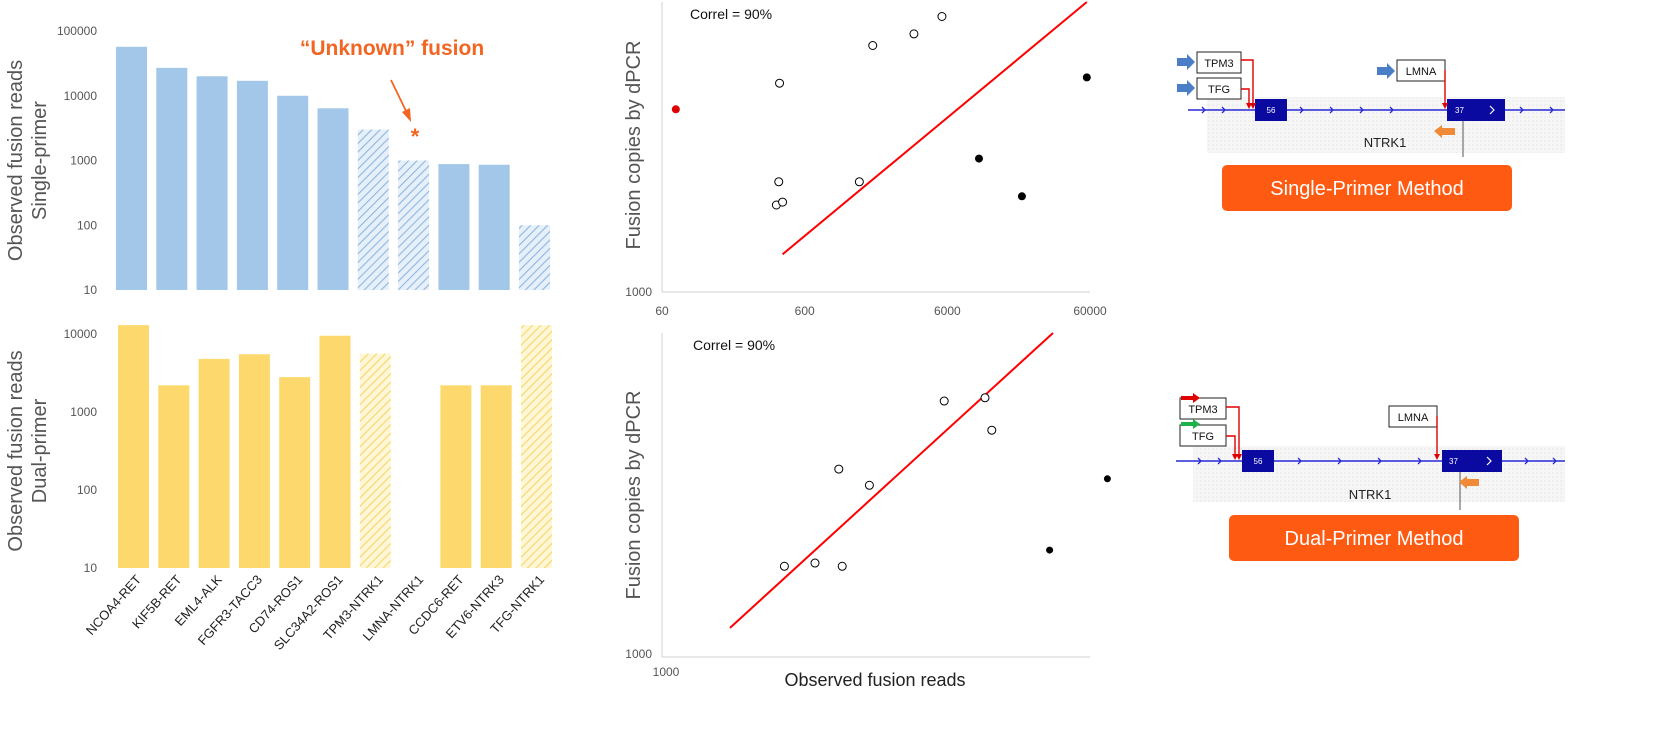 This screenshot has width=1667, height=739. What do you see at coordinates (638, 292) in the screenshot?
I see `scatter1-y-tick: 1000` at bounding box center [638, 292].